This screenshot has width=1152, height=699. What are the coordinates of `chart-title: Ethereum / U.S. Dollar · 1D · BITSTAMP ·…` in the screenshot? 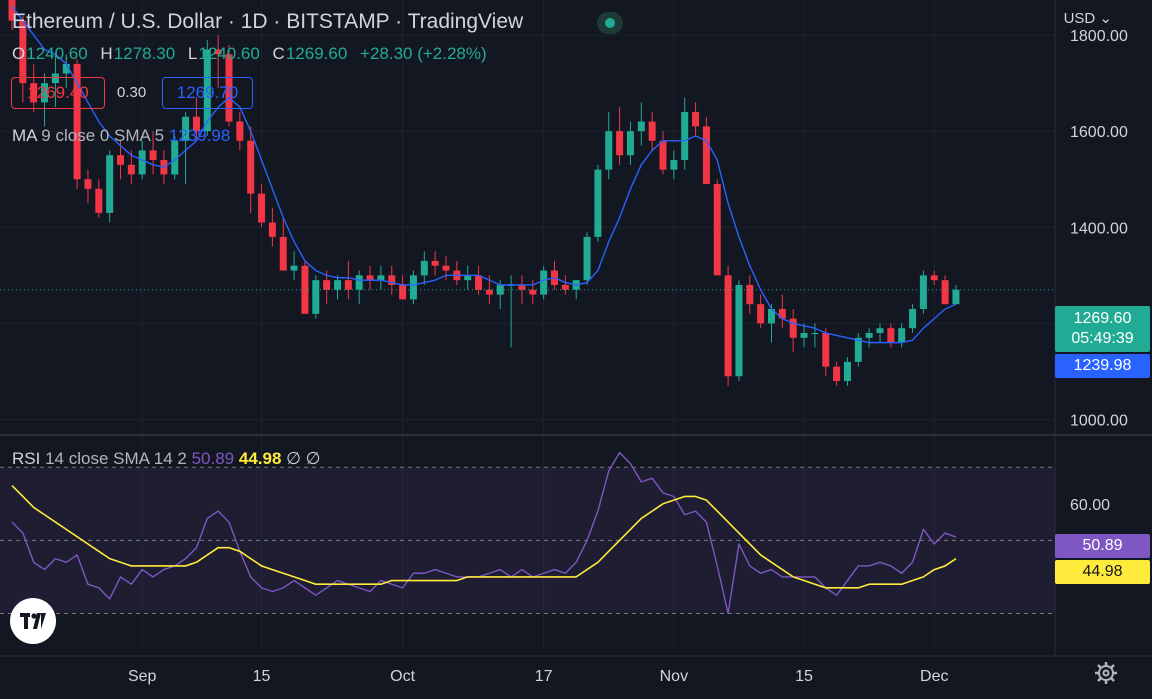 It's located at (268, 21).